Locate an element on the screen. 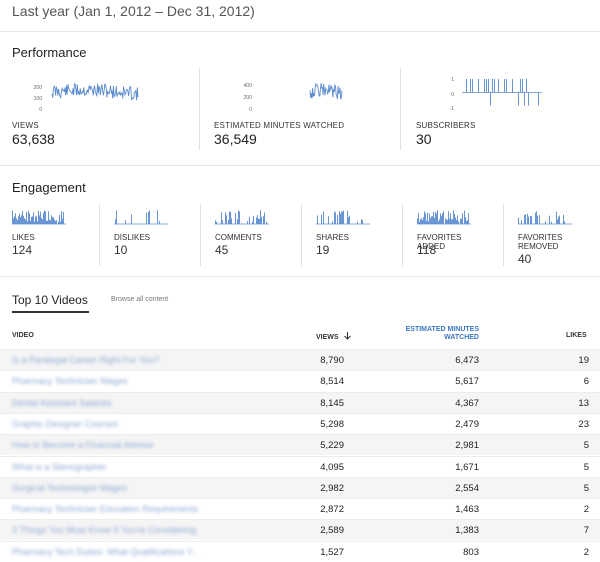  column-header-likes: LIKES is located at coordinates (576, 335).